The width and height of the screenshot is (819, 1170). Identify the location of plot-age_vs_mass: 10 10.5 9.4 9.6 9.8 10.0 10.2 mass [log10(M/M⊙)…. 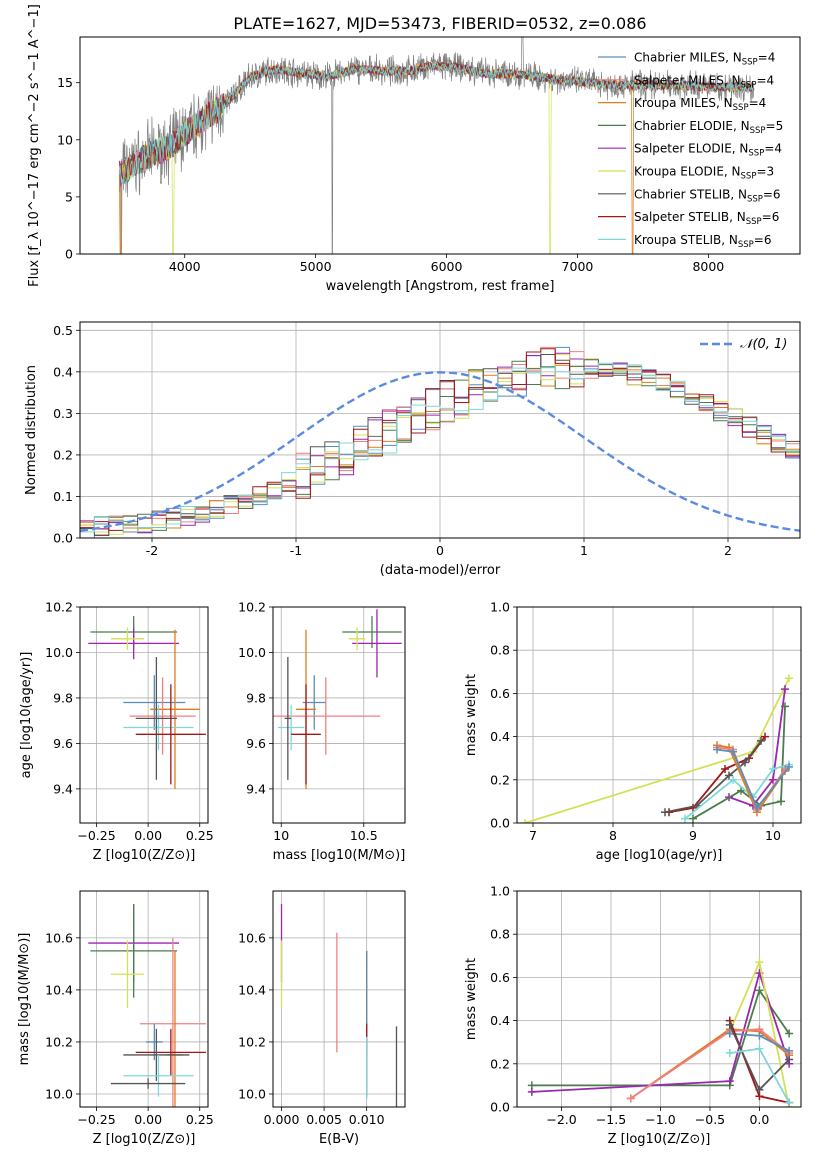
(322, 731).